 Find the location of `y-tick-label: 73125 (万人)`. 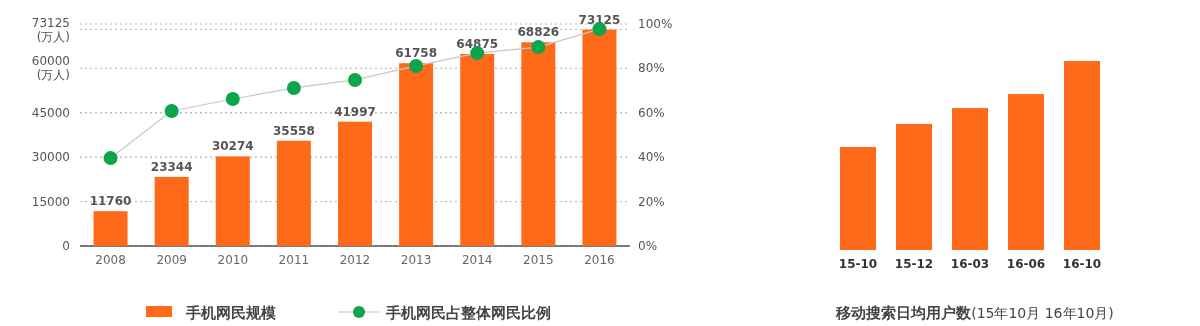

y-tick-label: 73125 (万人) is located at coordinates (50, 29).